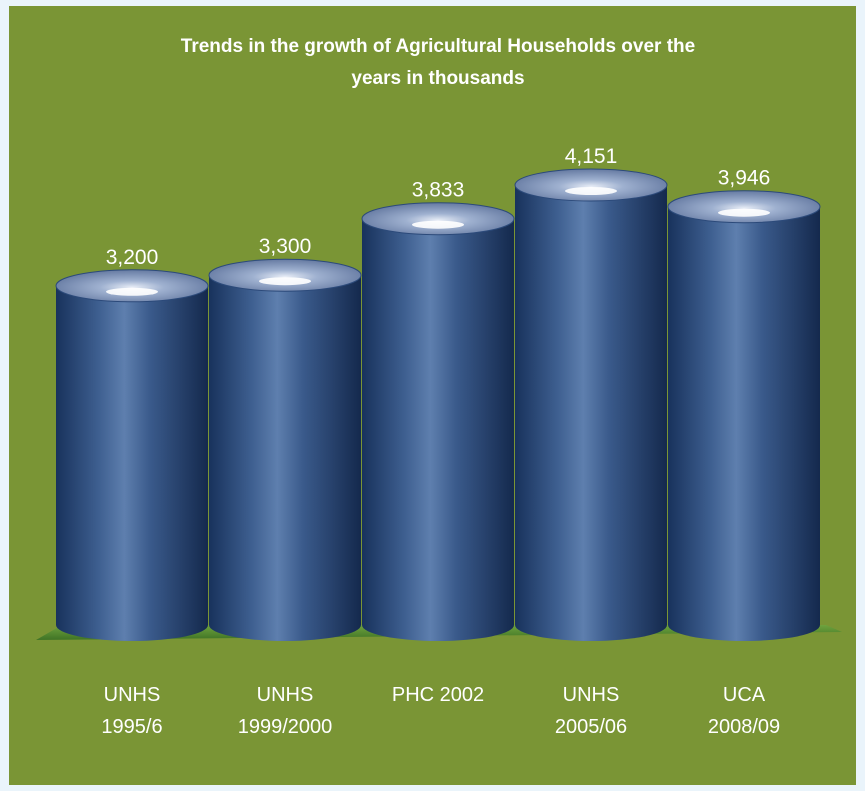 This screenshot has height=791, width=865. Describe the element at coordinates (438, 190) in the screenshot. I see `value-label: 3,833` at that location.